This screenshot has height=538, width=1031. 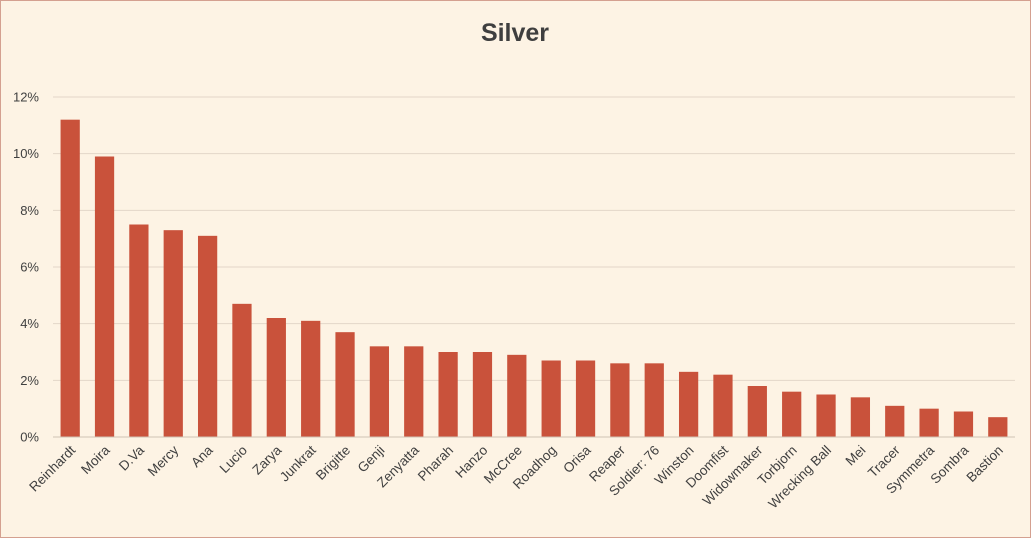 I want to click on x-tick-label: D.Va, so click(x=131, y=457).